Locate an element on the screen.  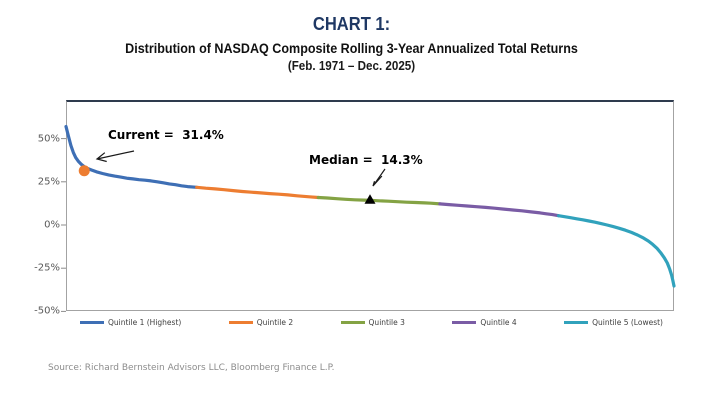
y-tick-label: -25% is located at coordinates (47, 268).